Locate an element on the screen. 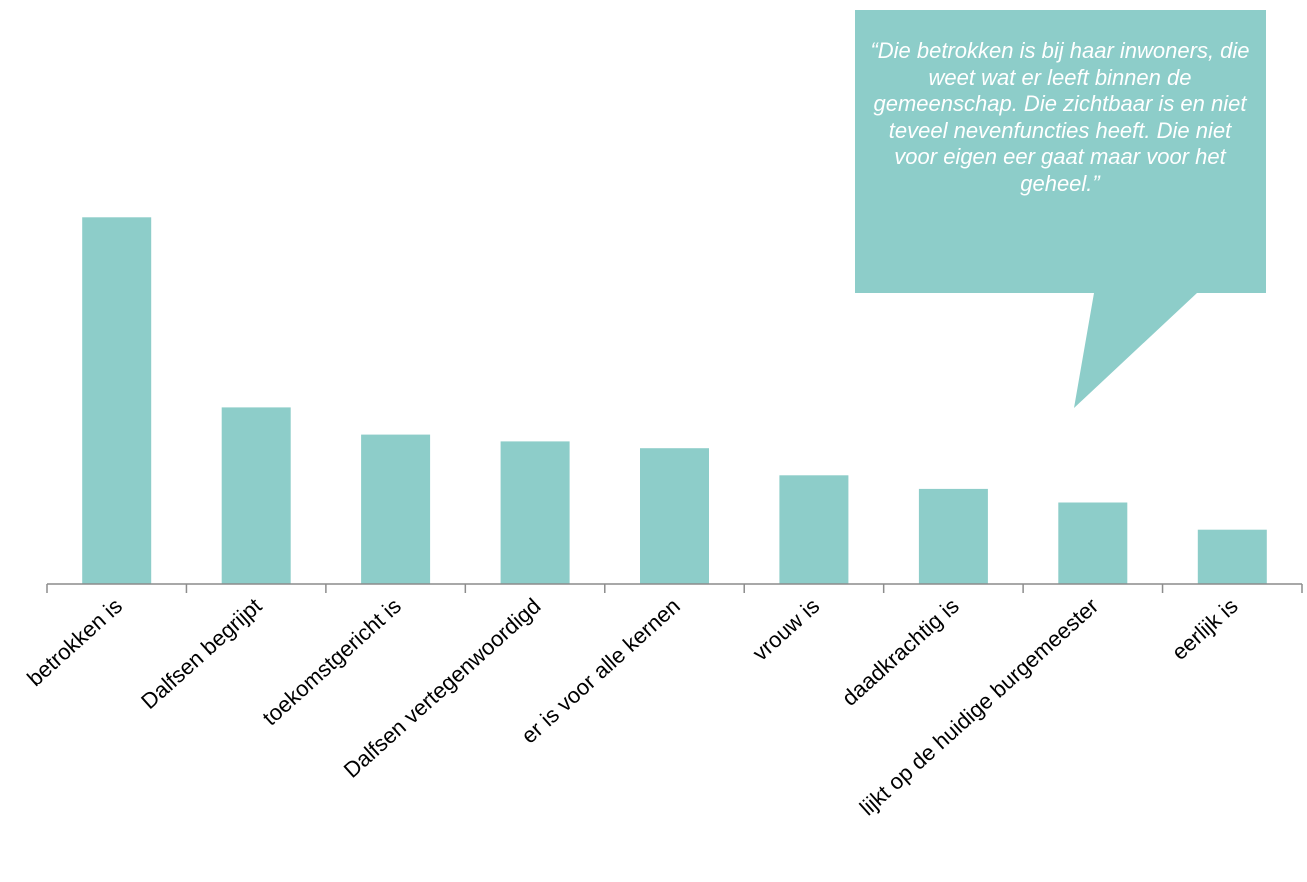 Image resolution: width=1307 pixels, height=882 pixels. x-tick-label: er is voor alle kernen is located at coordinates (600, 670).